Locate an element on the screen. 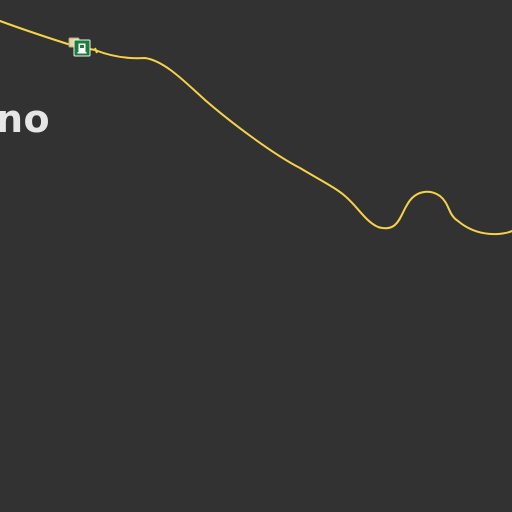 The width and height of the screenshot is (512, 512). fuel-station-icon is located at coordinates (82, 48).